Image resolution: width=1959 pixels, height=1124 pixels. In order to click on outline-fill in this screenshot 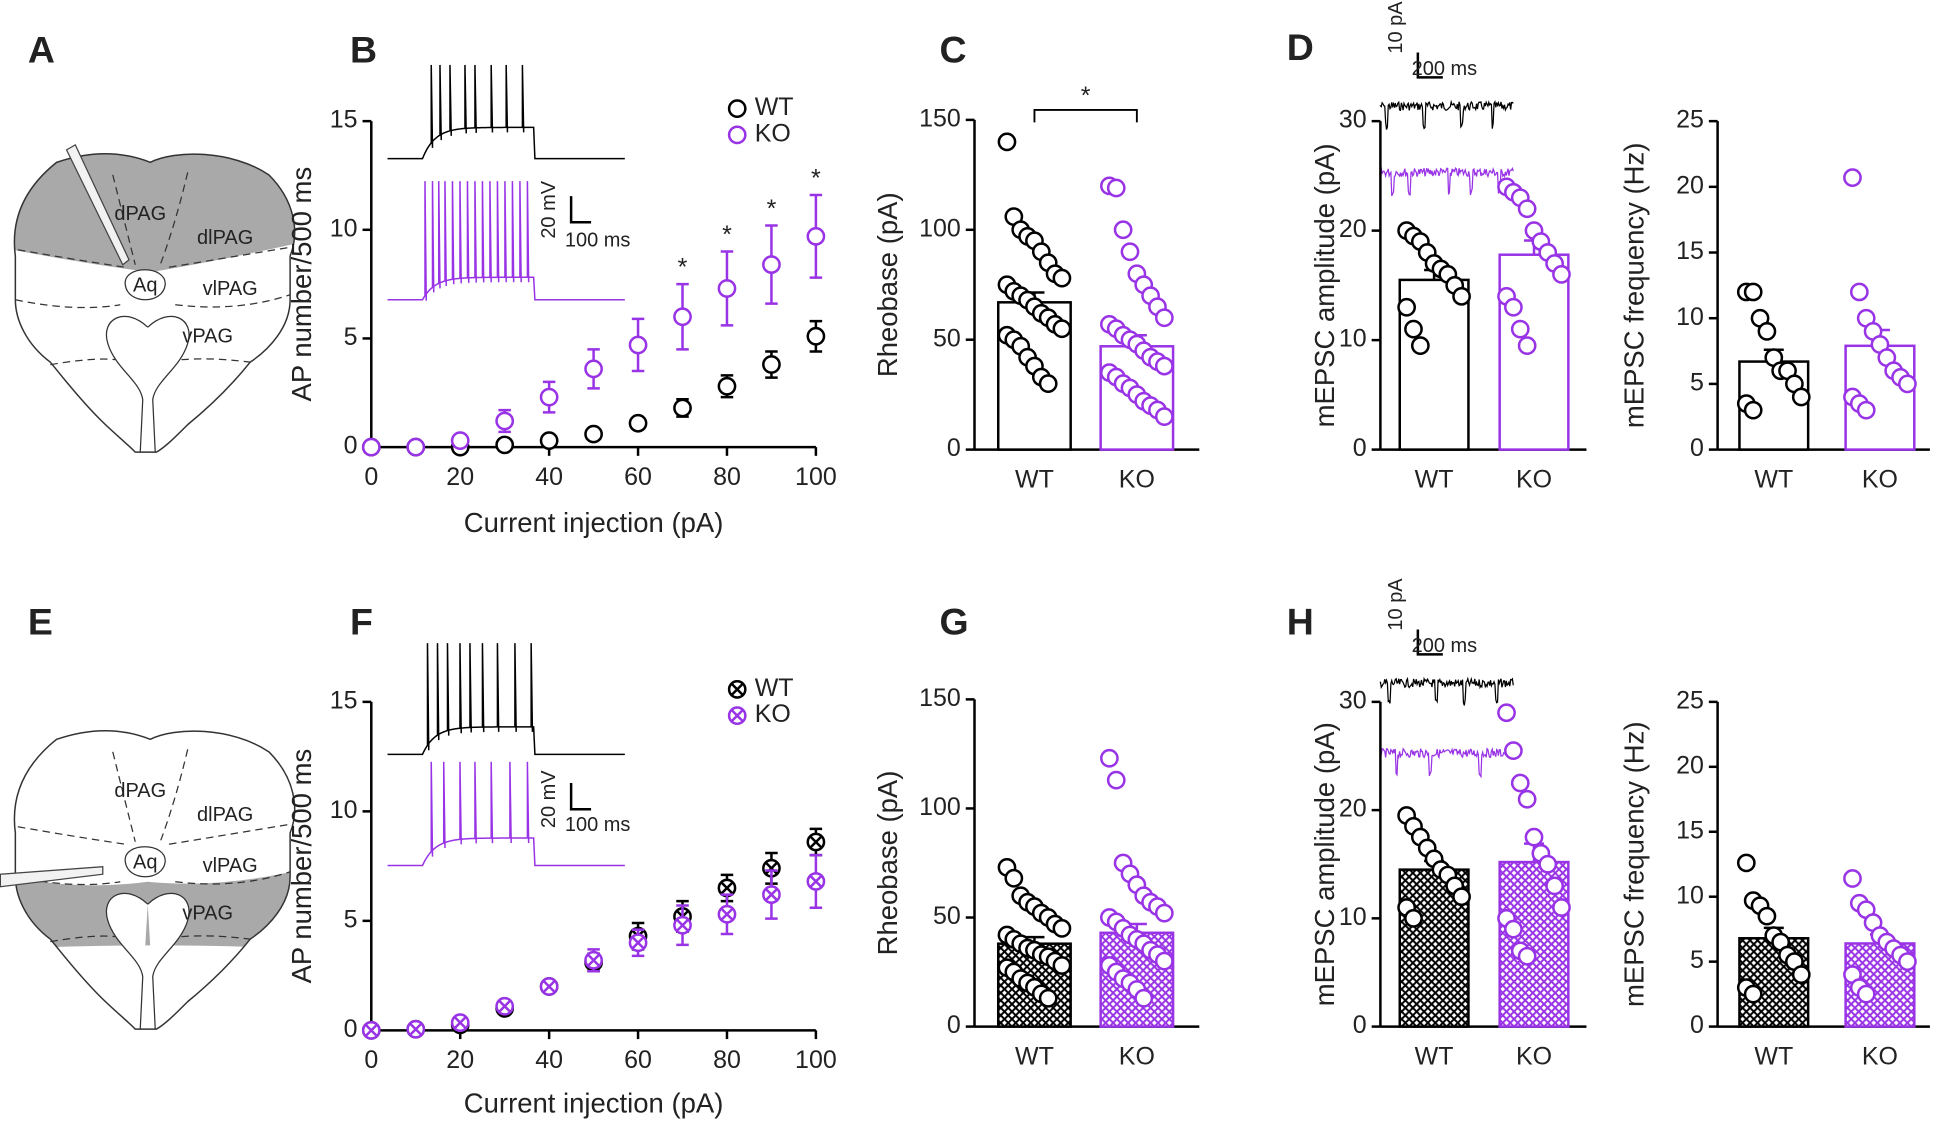, I will do `click(154, 880)`.